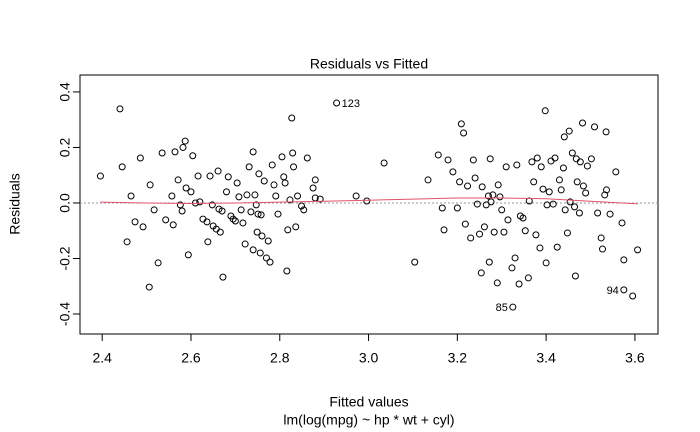 Image resolution: width=700 pixels, height=432 pixels. I want to click on y-tick-label: 0.2, so click(65, 148).